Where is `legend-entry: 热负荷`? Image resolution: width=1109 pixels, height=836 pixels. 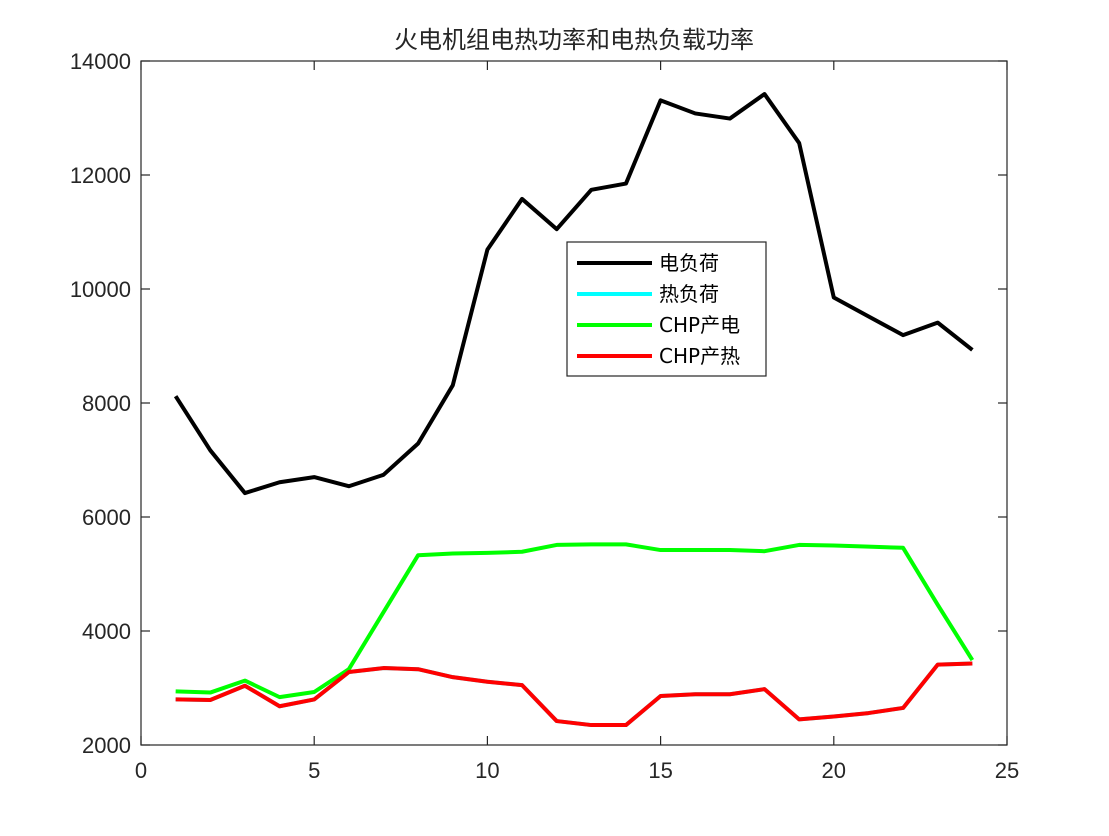 legend-entry: 热负荷 is located at coordinates (689, 294).